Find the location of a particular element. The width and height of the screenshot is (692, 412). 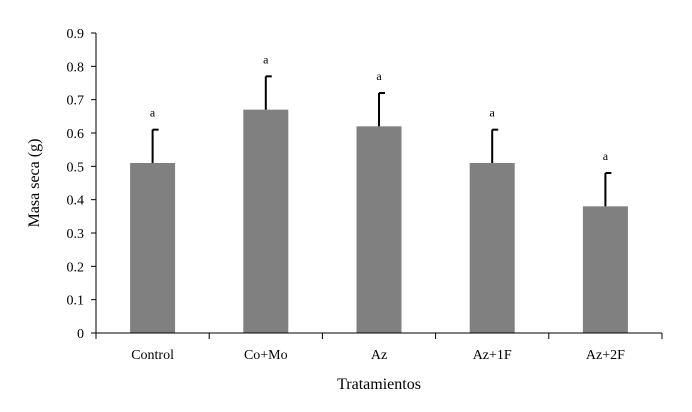

y-tick-label: 0.8 is located at coordinates (76, 67).